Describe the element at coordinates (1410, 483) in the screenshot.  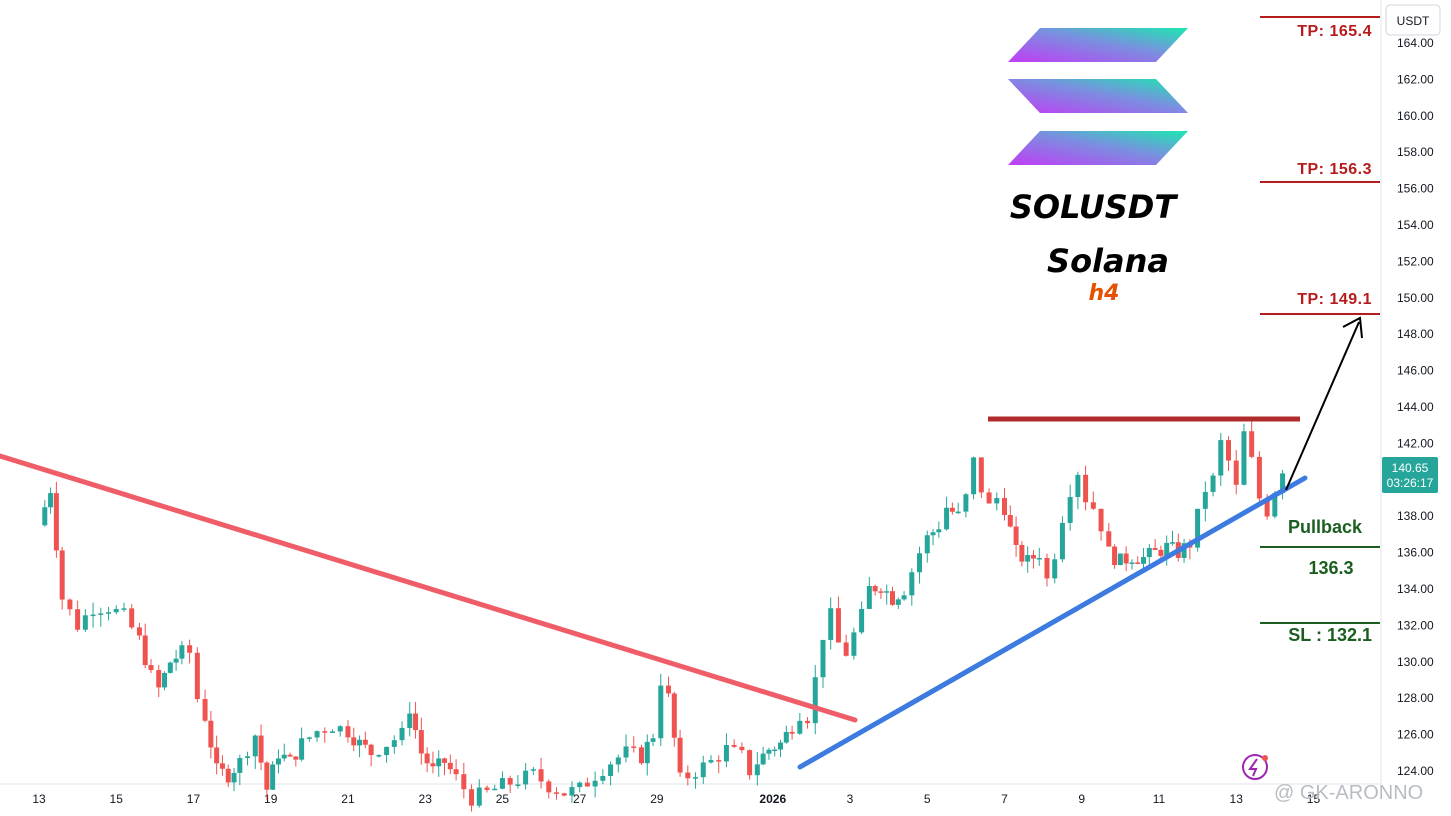
I see `countdown-value: 03:26:17` at that location.